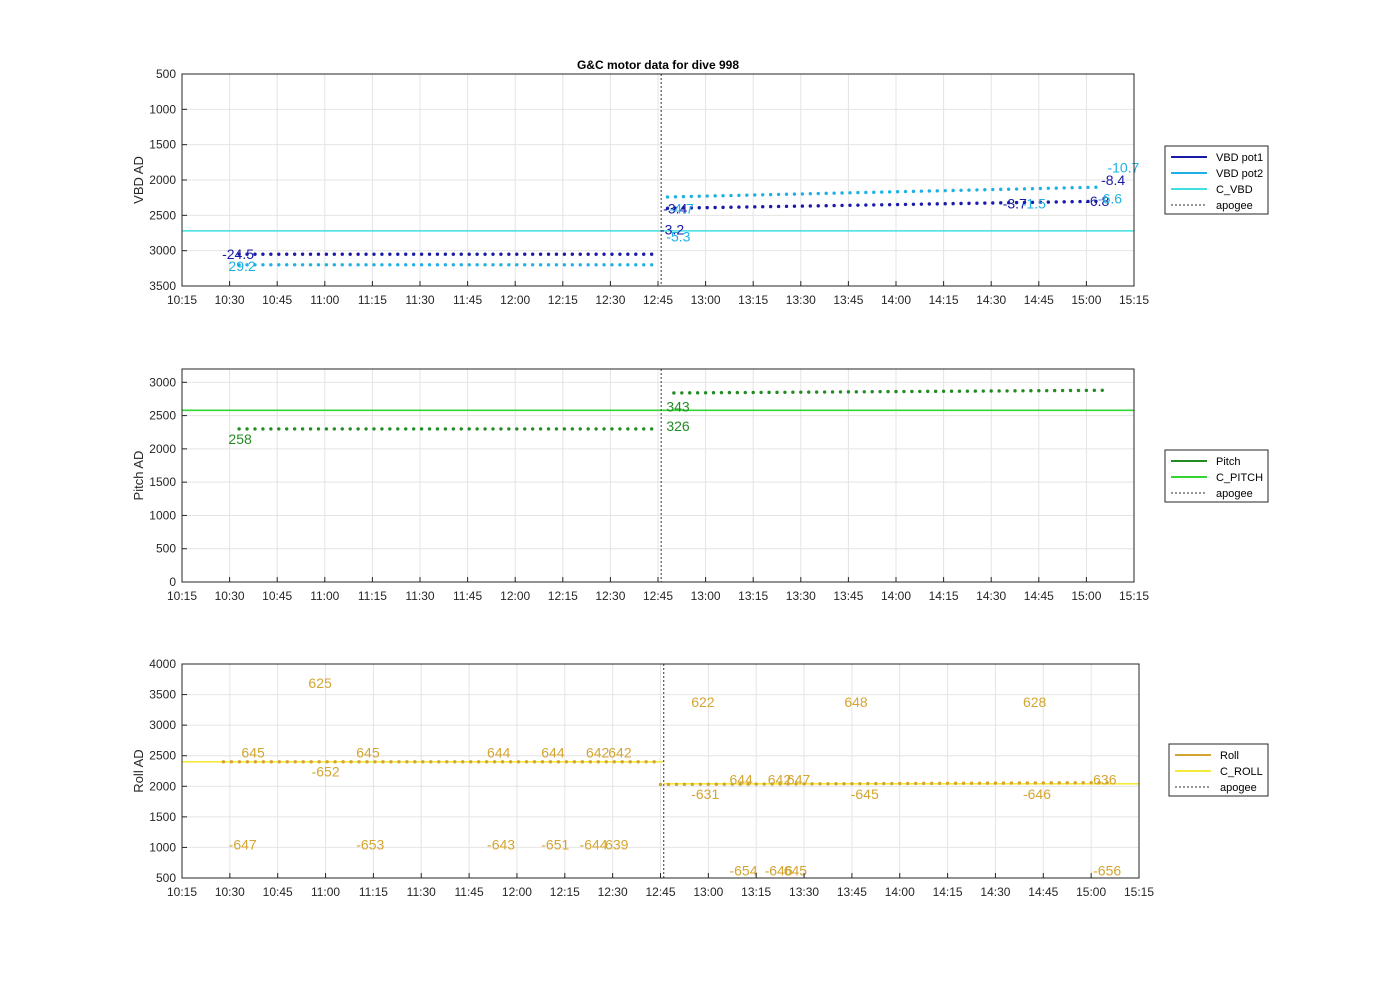 Image resolution: width=1400 pixels, height=991 pixels. Describe the element at coordinates (1037, 794) in the screenshot. I see `roll-annotation-label: -646` at that location.